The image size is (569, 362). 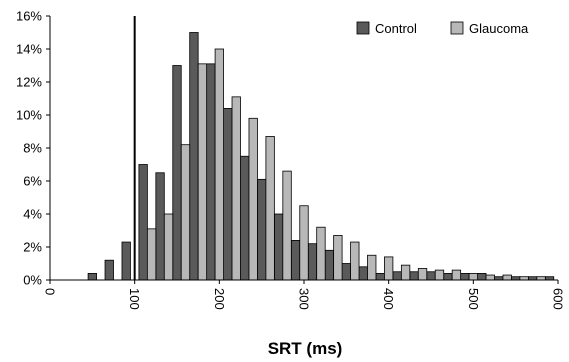 What do you see at coordinates (32, 280) in the screenshot?
I see `y-tick-label: 0%` at bounding box center [32, 280].